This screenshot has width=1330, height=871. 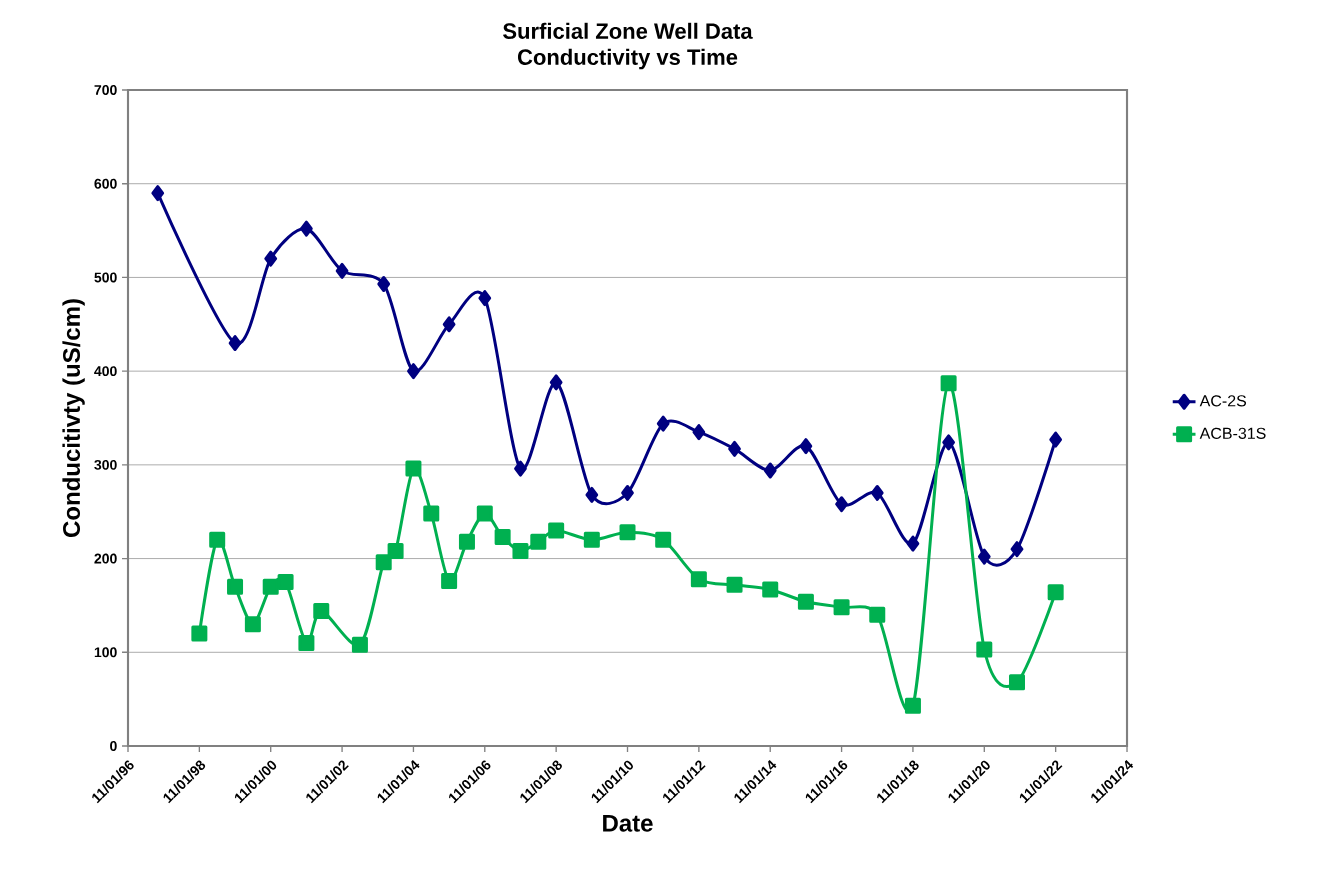 I want to click on y-tick-label: 400, so click(x=105, y=371).